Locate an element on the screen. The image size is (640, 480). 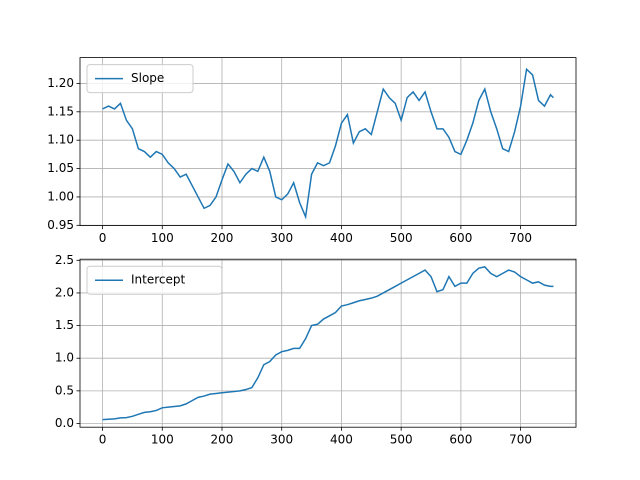
y-tick-label: 1.05 is located at coordinates (60, 168).